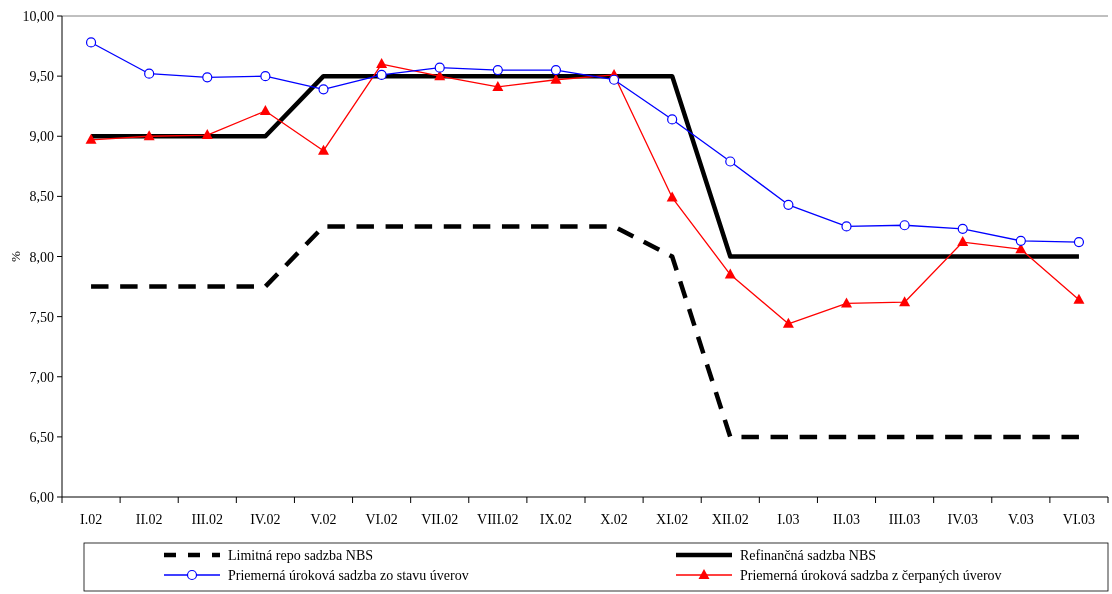 This screenshot has height=594, width=1112. What do you see at coordinates (846, 519) in the screenshot?
I see `x-tick-label: II.03` at bounding box center [846, 519].